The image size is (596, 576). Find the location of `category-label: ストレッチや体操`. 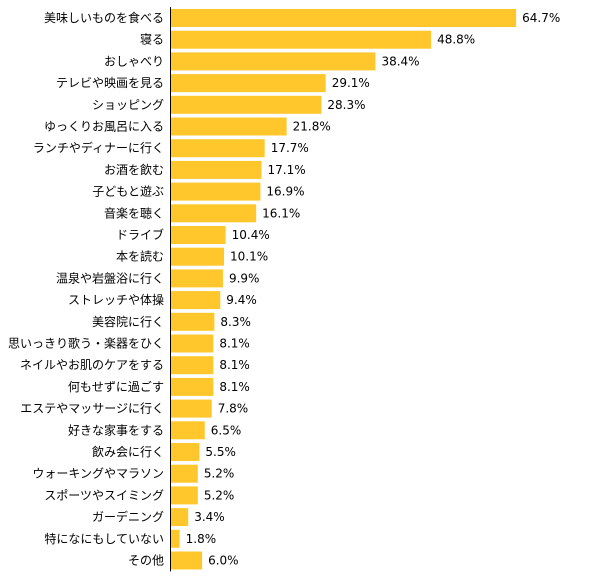

category-label: ストレッチや体操 is located at coordinates (116, 299).